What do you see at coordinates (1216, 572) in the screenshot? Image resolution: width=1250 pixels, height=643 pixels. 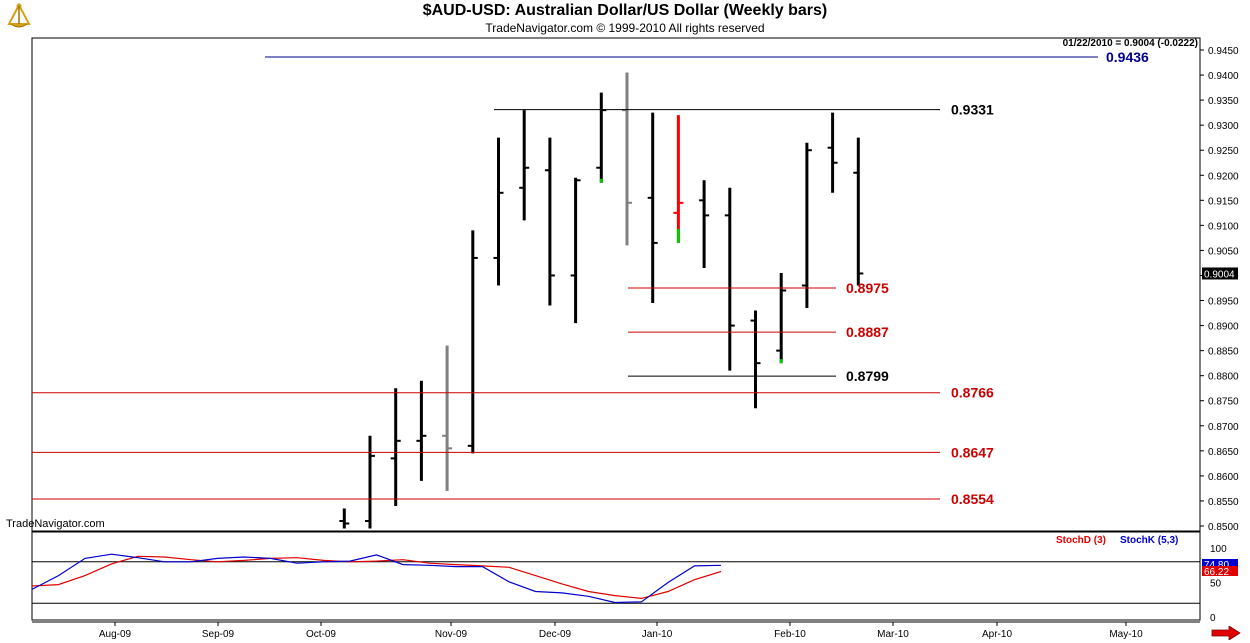 I see `stoch-d-value: 66.22` at bounding box center [1216, 572].